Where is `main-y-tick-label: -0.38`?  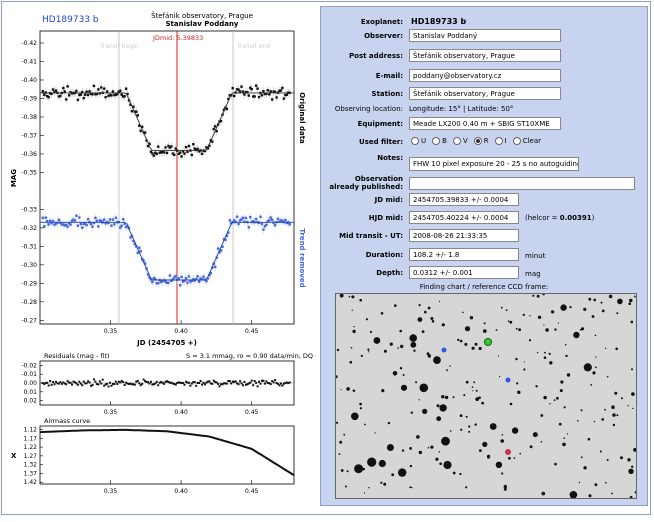 main-y-tick-label: -0.38 is located at coordinates (29, 117).